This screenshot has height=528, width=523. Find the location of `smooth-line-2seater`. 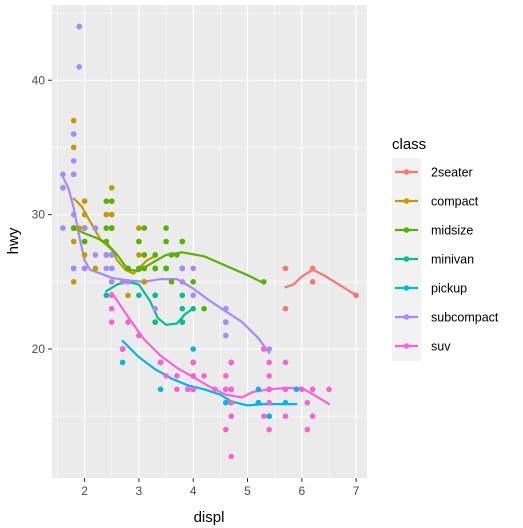

smooth-line-2seater is located at coordinates (321, 282).